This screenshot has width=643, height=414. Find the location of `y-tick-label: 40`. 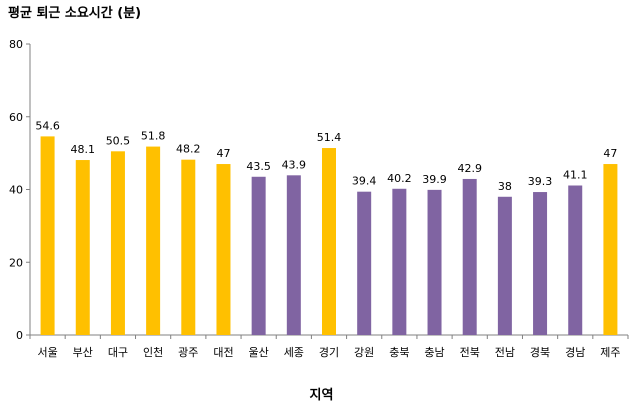

y-tick-label: 40 is located at coordinates (16, 190).